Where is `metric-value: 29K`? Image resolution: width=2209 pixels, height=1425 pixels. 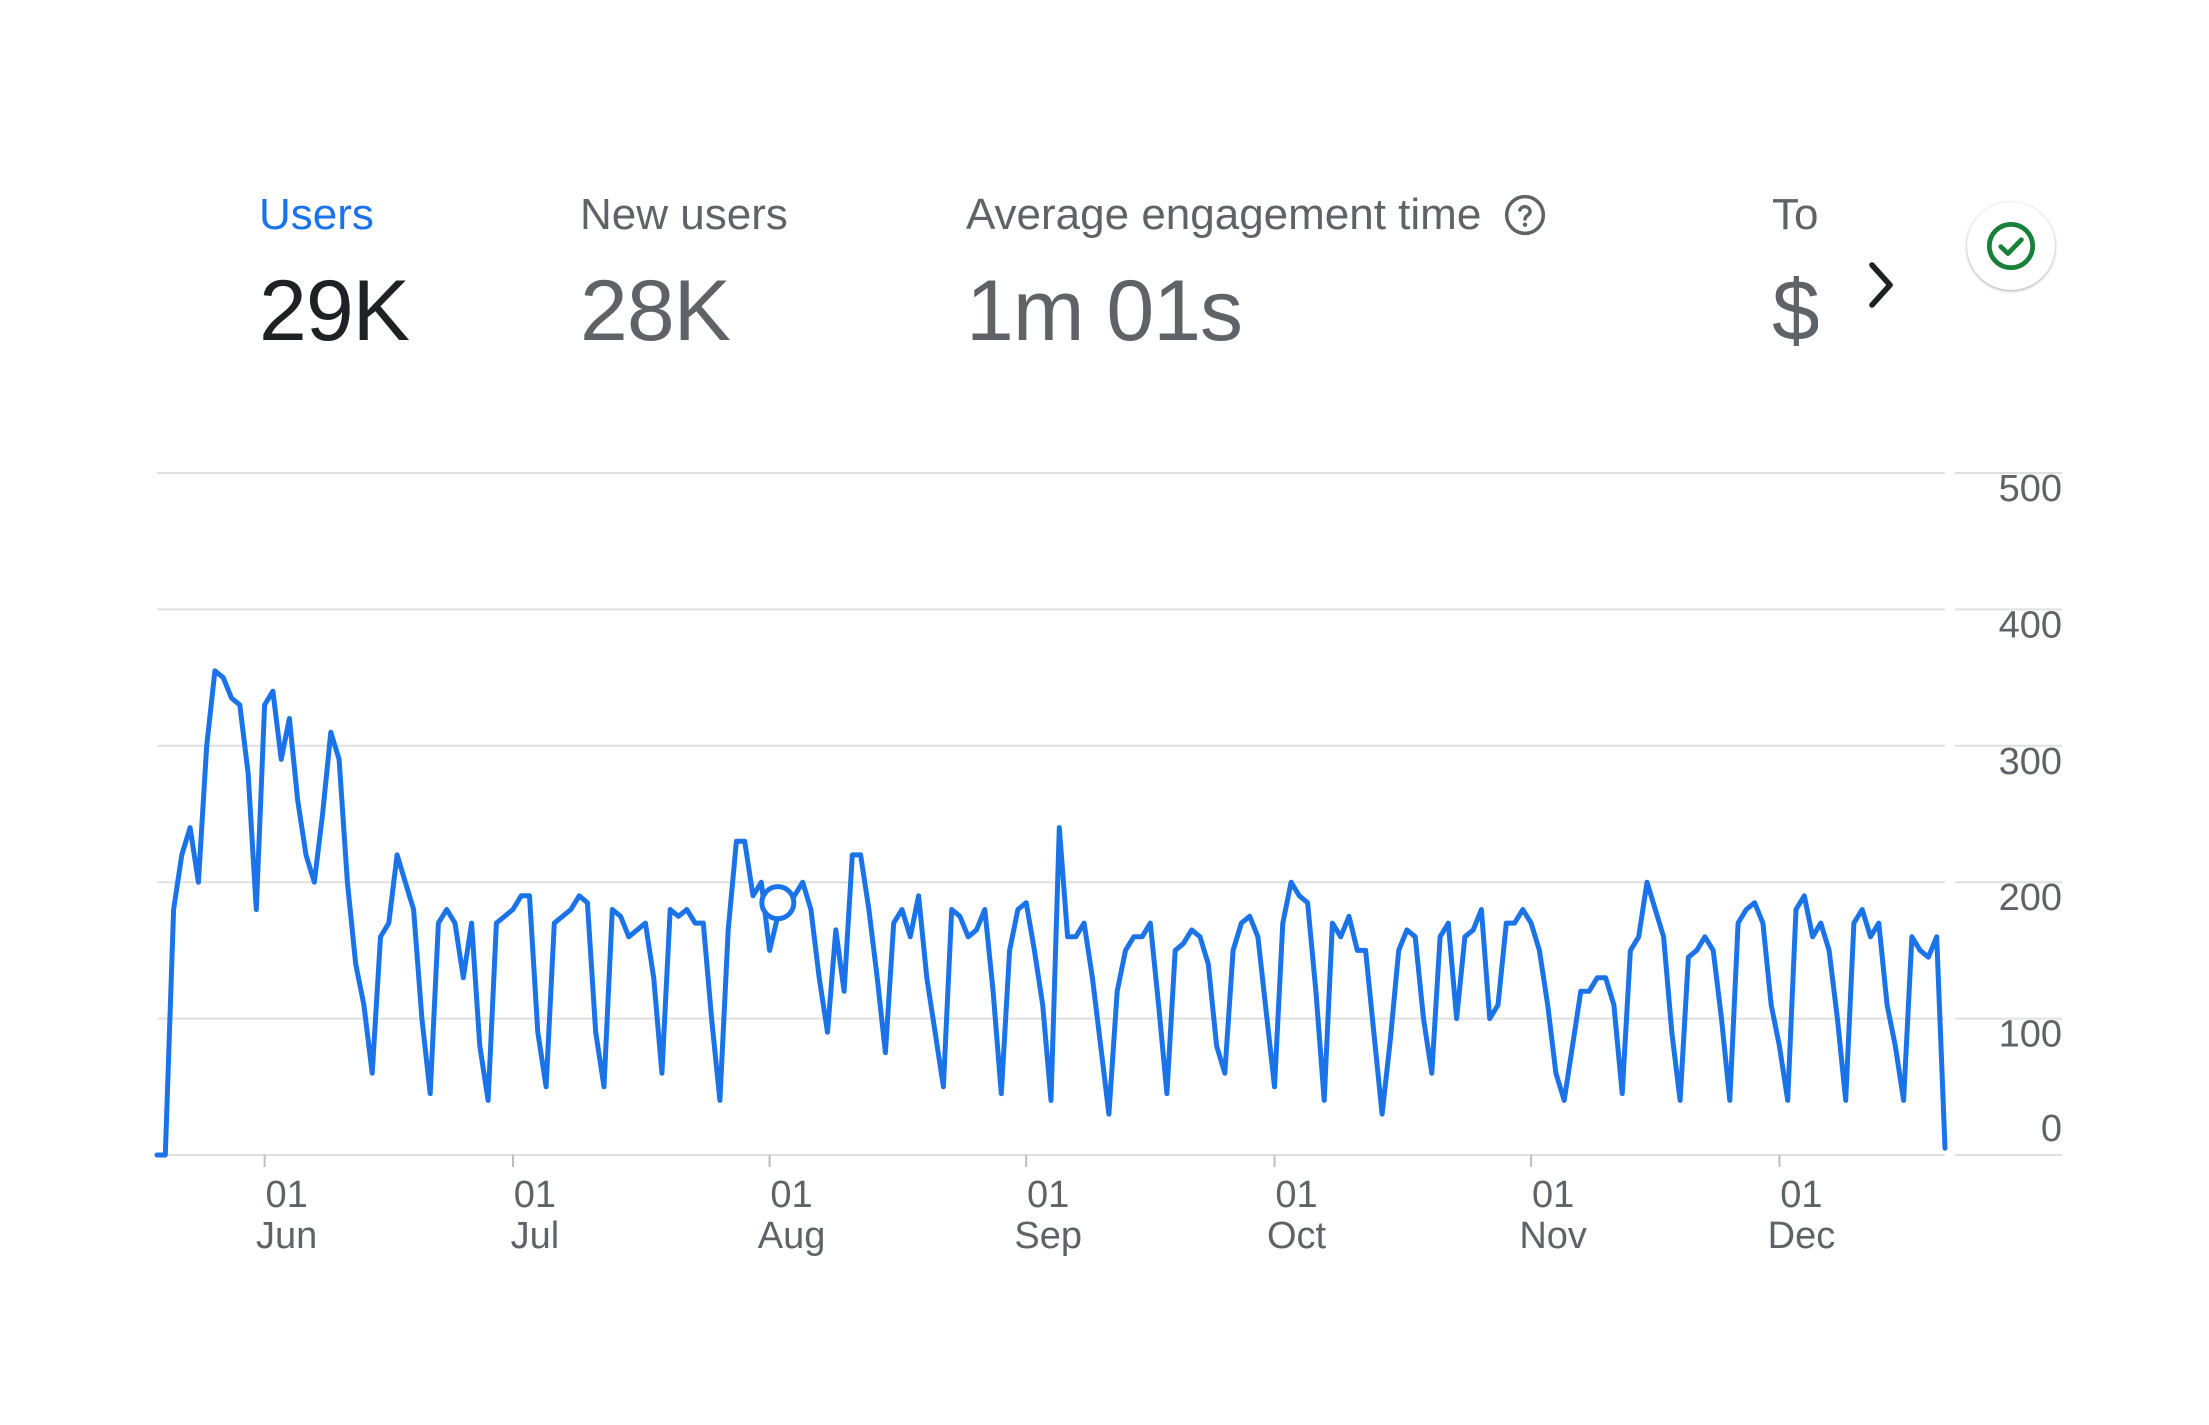 metric-value: 29K is located at coordinates (334, 311).